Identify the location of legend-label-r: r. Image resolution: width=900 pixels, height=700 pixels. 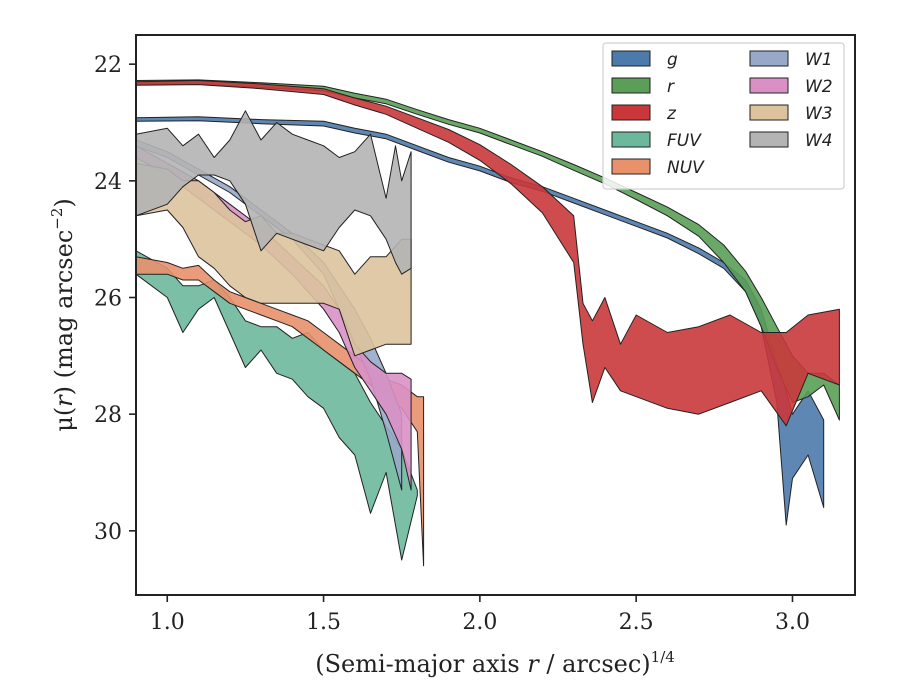
(671, 87).